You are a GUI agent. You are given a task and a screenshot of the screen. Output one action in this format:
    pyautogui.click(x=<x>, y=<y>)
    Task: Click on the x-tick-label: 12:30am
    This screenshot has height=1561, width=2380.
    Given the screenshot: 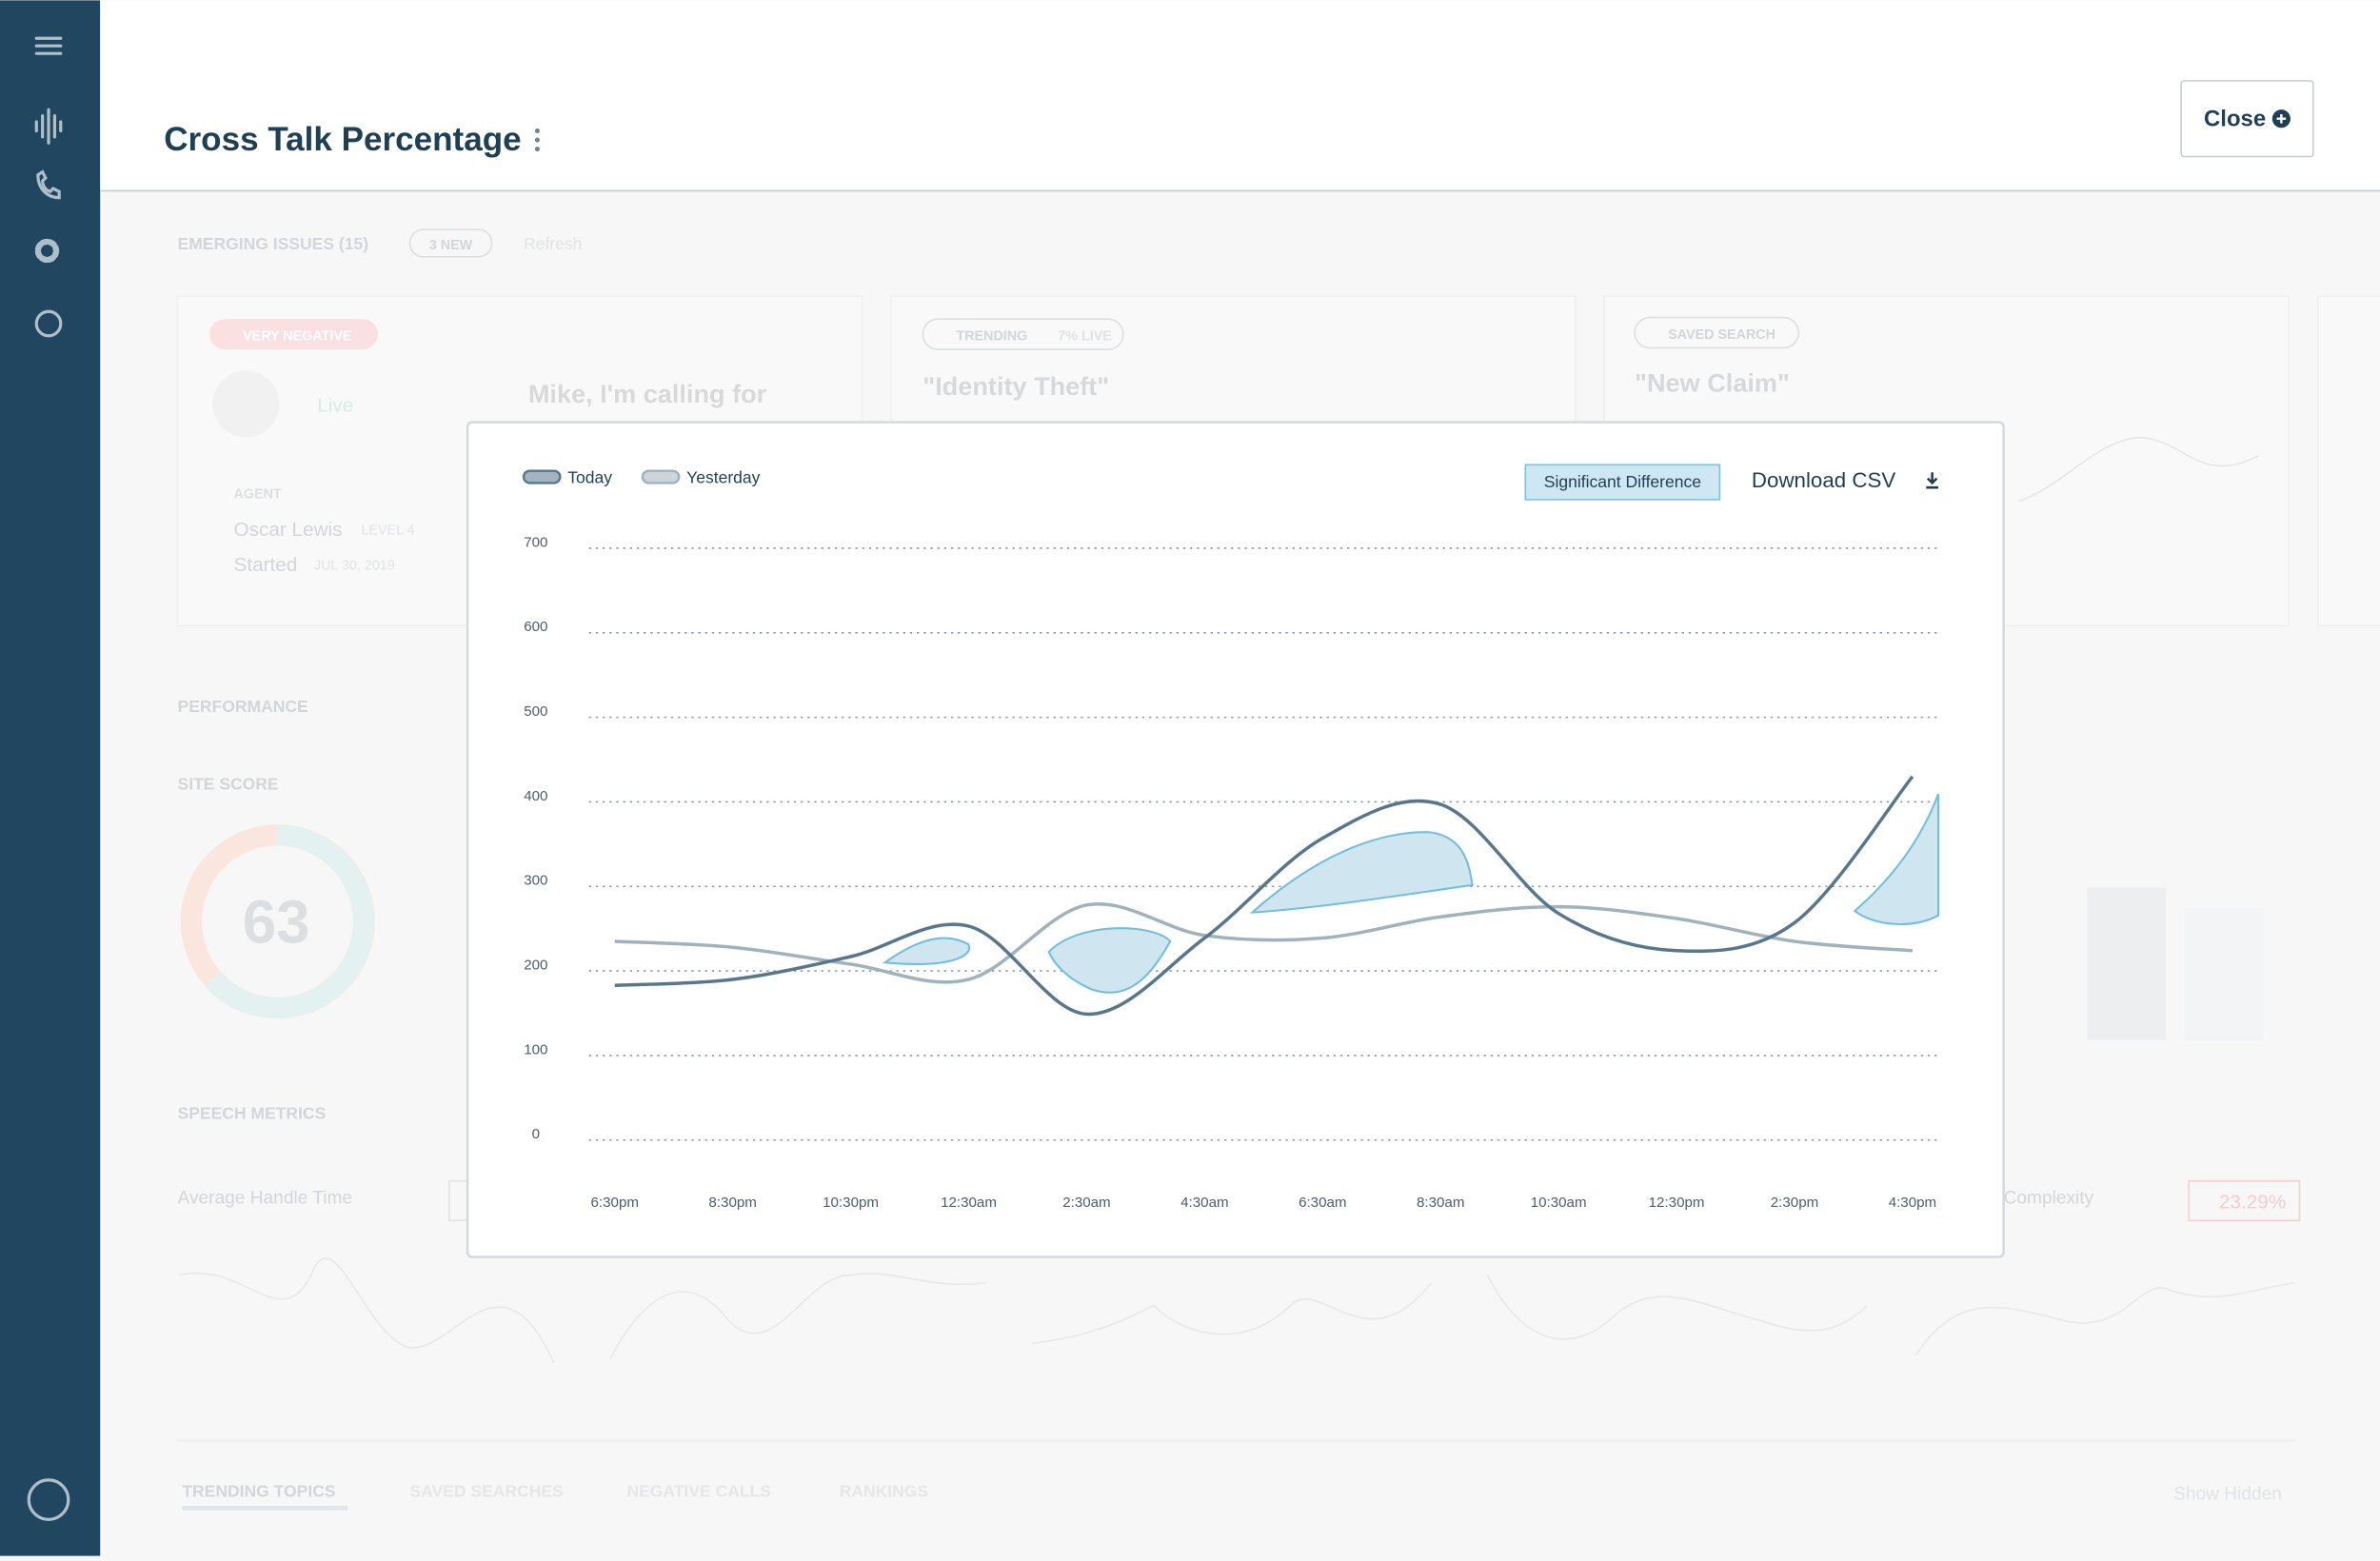 What is the action you would take?
    pyautogui.click(x=969, y=1203)
    